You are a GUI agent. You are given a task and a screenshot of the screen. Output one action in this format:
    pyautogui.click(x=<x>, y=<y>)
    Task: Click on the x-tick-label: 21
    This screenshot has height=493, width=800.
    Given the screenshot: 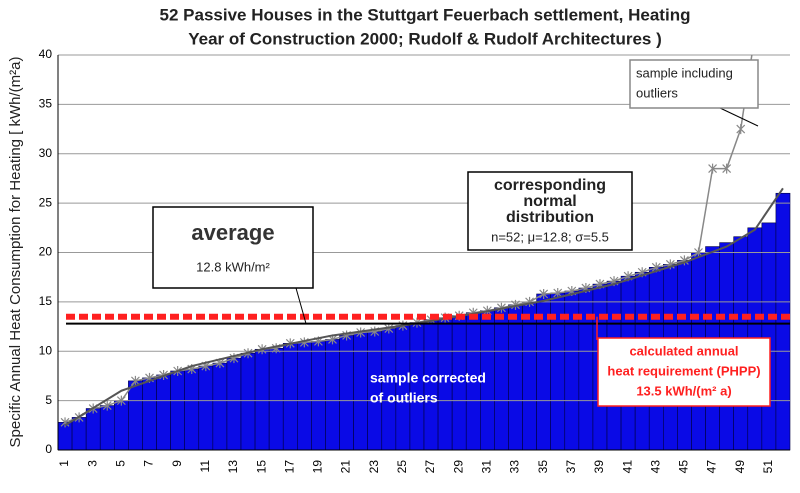 What is the action you would take?
    pyautogui.click(x=346, y=467)
    